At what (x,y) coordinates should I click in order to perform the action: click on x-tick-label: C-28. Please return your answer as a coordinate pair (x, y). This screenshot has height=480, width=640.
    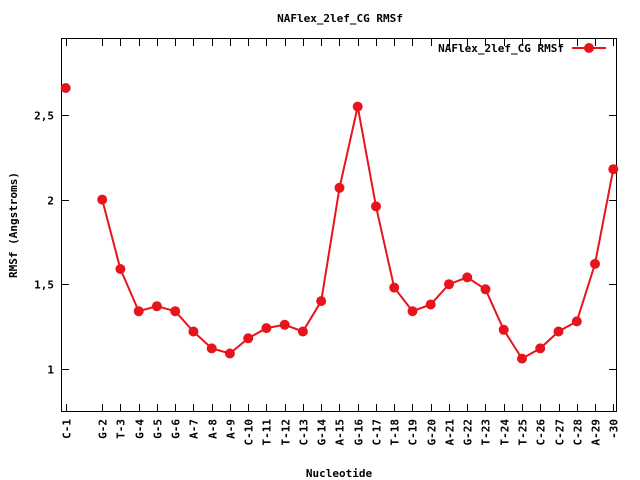
    Looking at the image, I should click on (578, 432).